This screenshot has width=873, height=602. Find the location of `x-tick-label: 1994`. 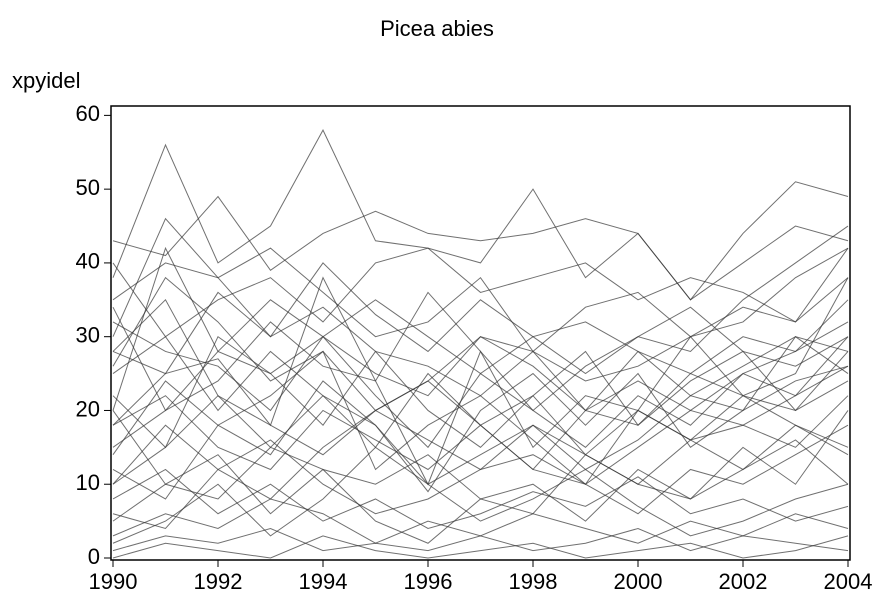

x-tick-label: 1994 is located at coordinates (323, 581).